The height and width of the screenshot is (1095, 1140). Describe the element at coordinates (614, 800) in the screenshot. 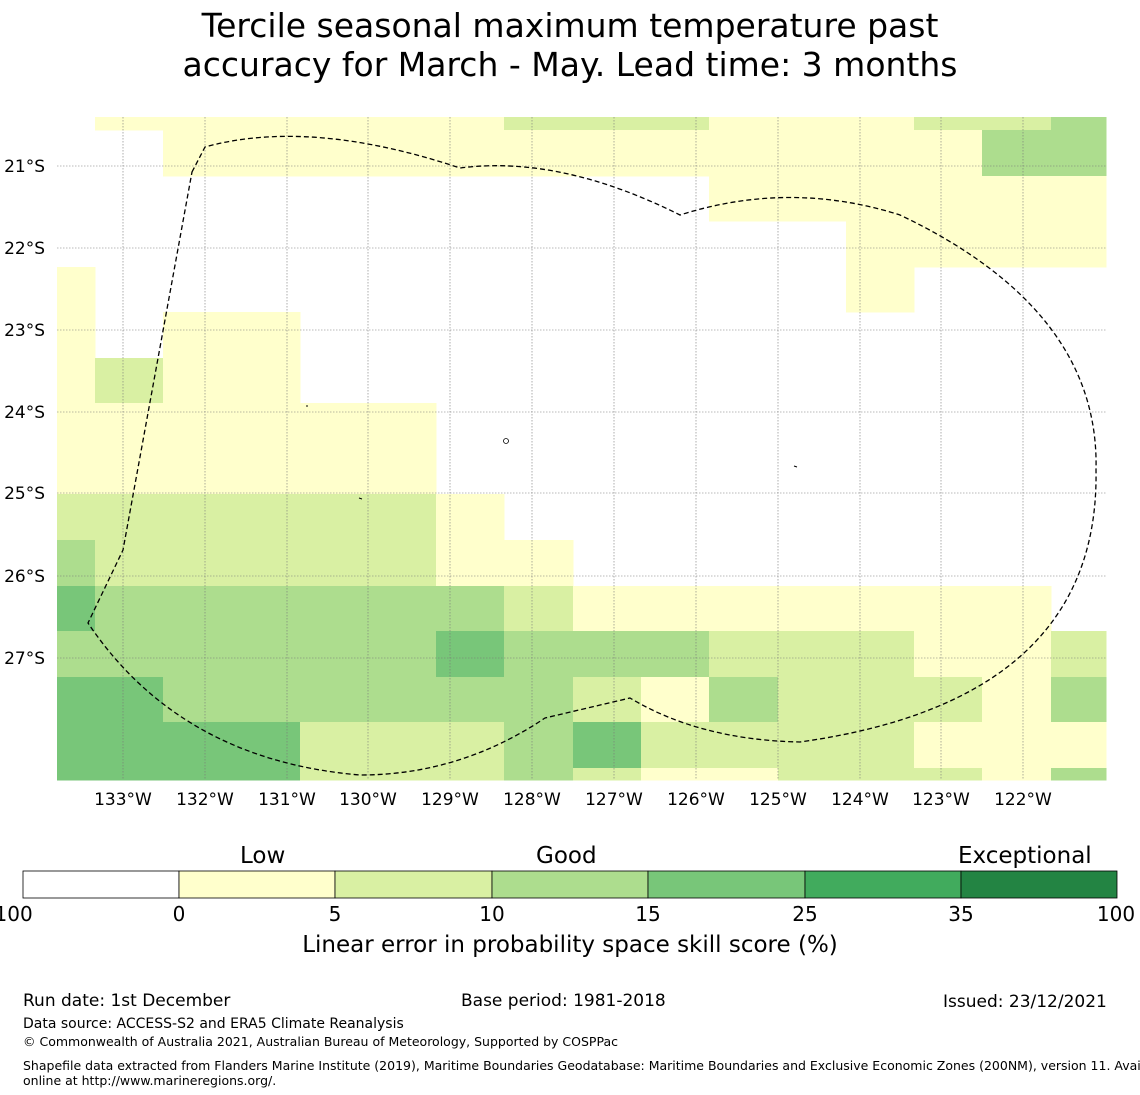

I see `longitude-label: 127°W` at that location.